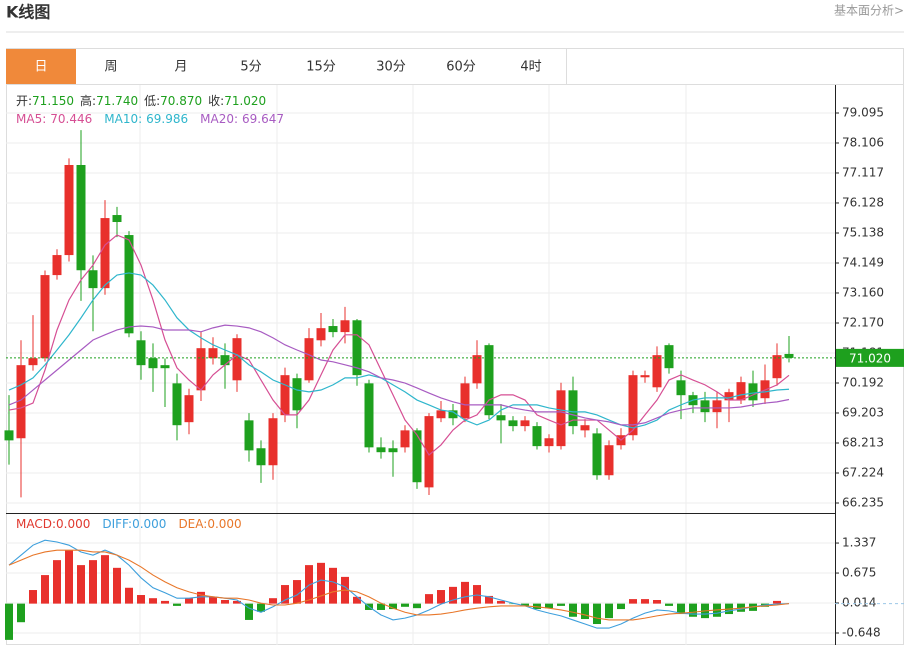 The width and height of the screenshot is (910, 649). Describe the element at coordinates (399, 375) in the screenshot. I see `ma-line` at that location.